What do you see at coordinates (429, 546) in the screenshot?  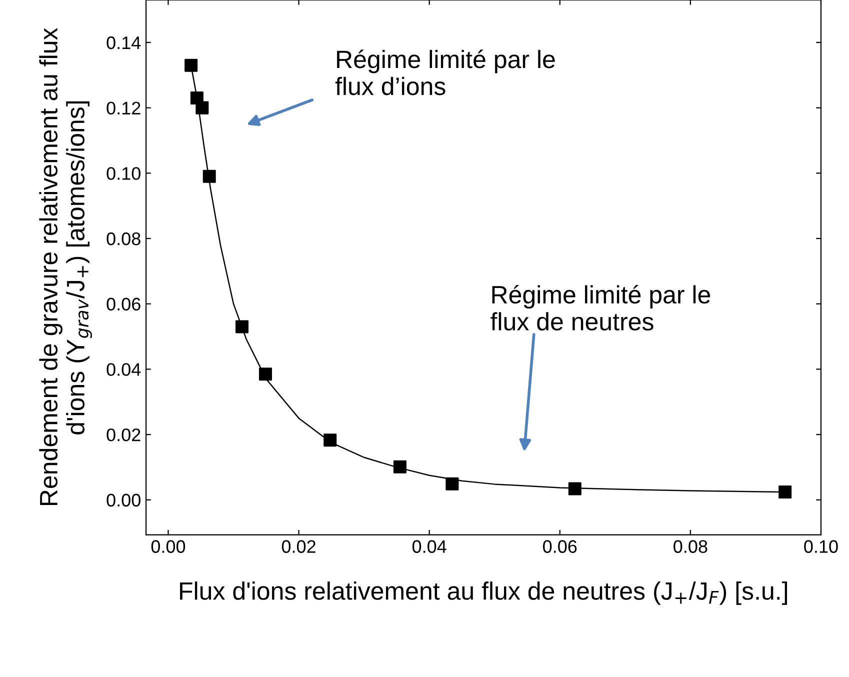 I see `x-tick-label: 0.04` at bounding box center [429, 546].